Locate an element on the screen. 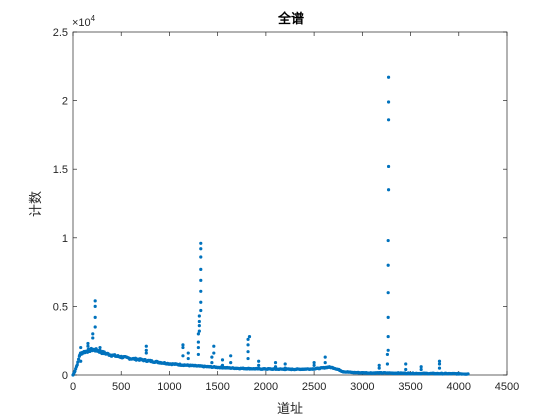 The width and height of the screenshot is (560, 420). y-exponent-label: ×10⁴ is located at coordinates (84, 21).